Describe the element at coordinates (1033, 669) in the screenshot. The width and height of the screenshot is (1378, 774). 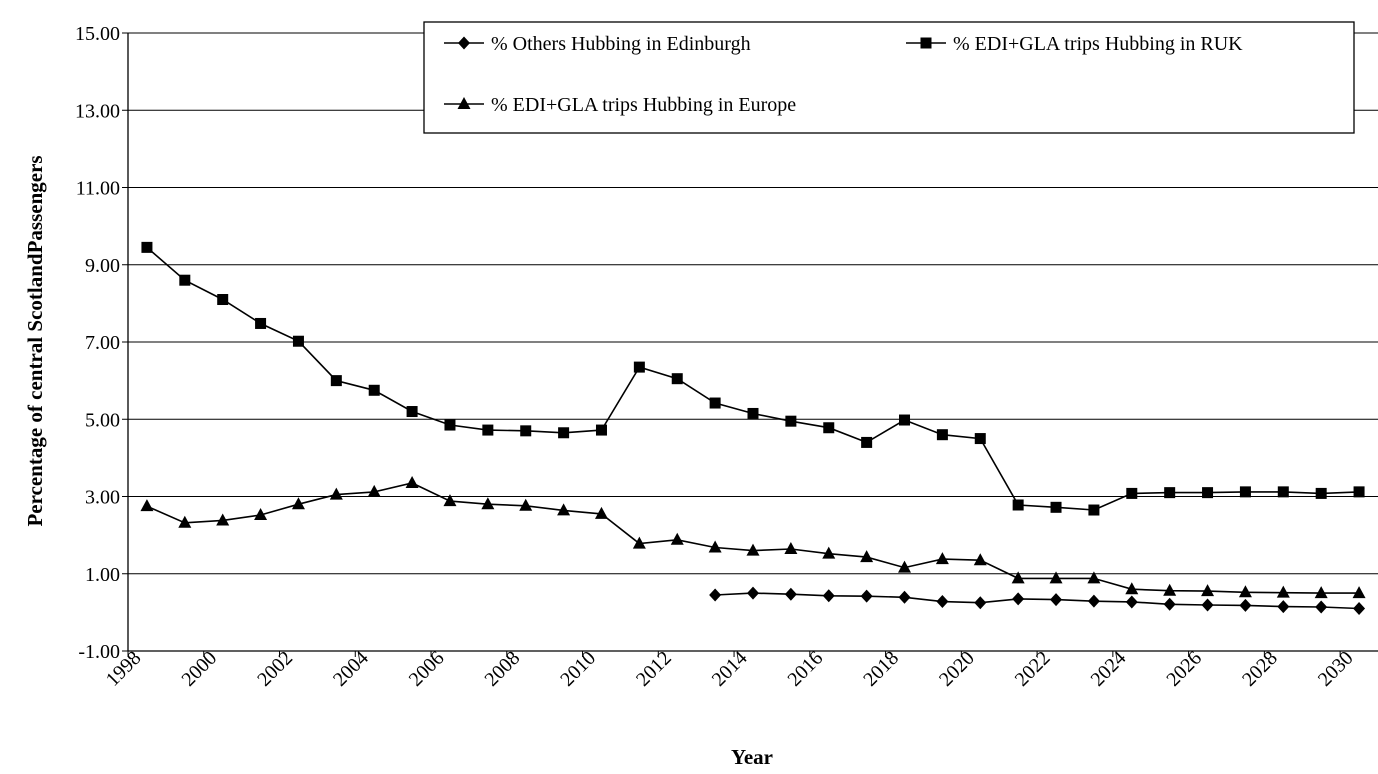
I see `x-tick-label: 2022` at that location.